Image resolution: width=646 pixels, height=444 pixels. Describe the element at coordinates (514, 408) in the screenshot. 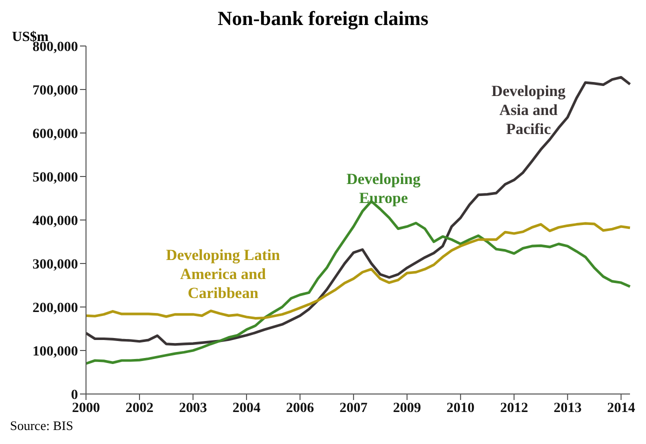

I see `x-tick-label: 2012` at that location.